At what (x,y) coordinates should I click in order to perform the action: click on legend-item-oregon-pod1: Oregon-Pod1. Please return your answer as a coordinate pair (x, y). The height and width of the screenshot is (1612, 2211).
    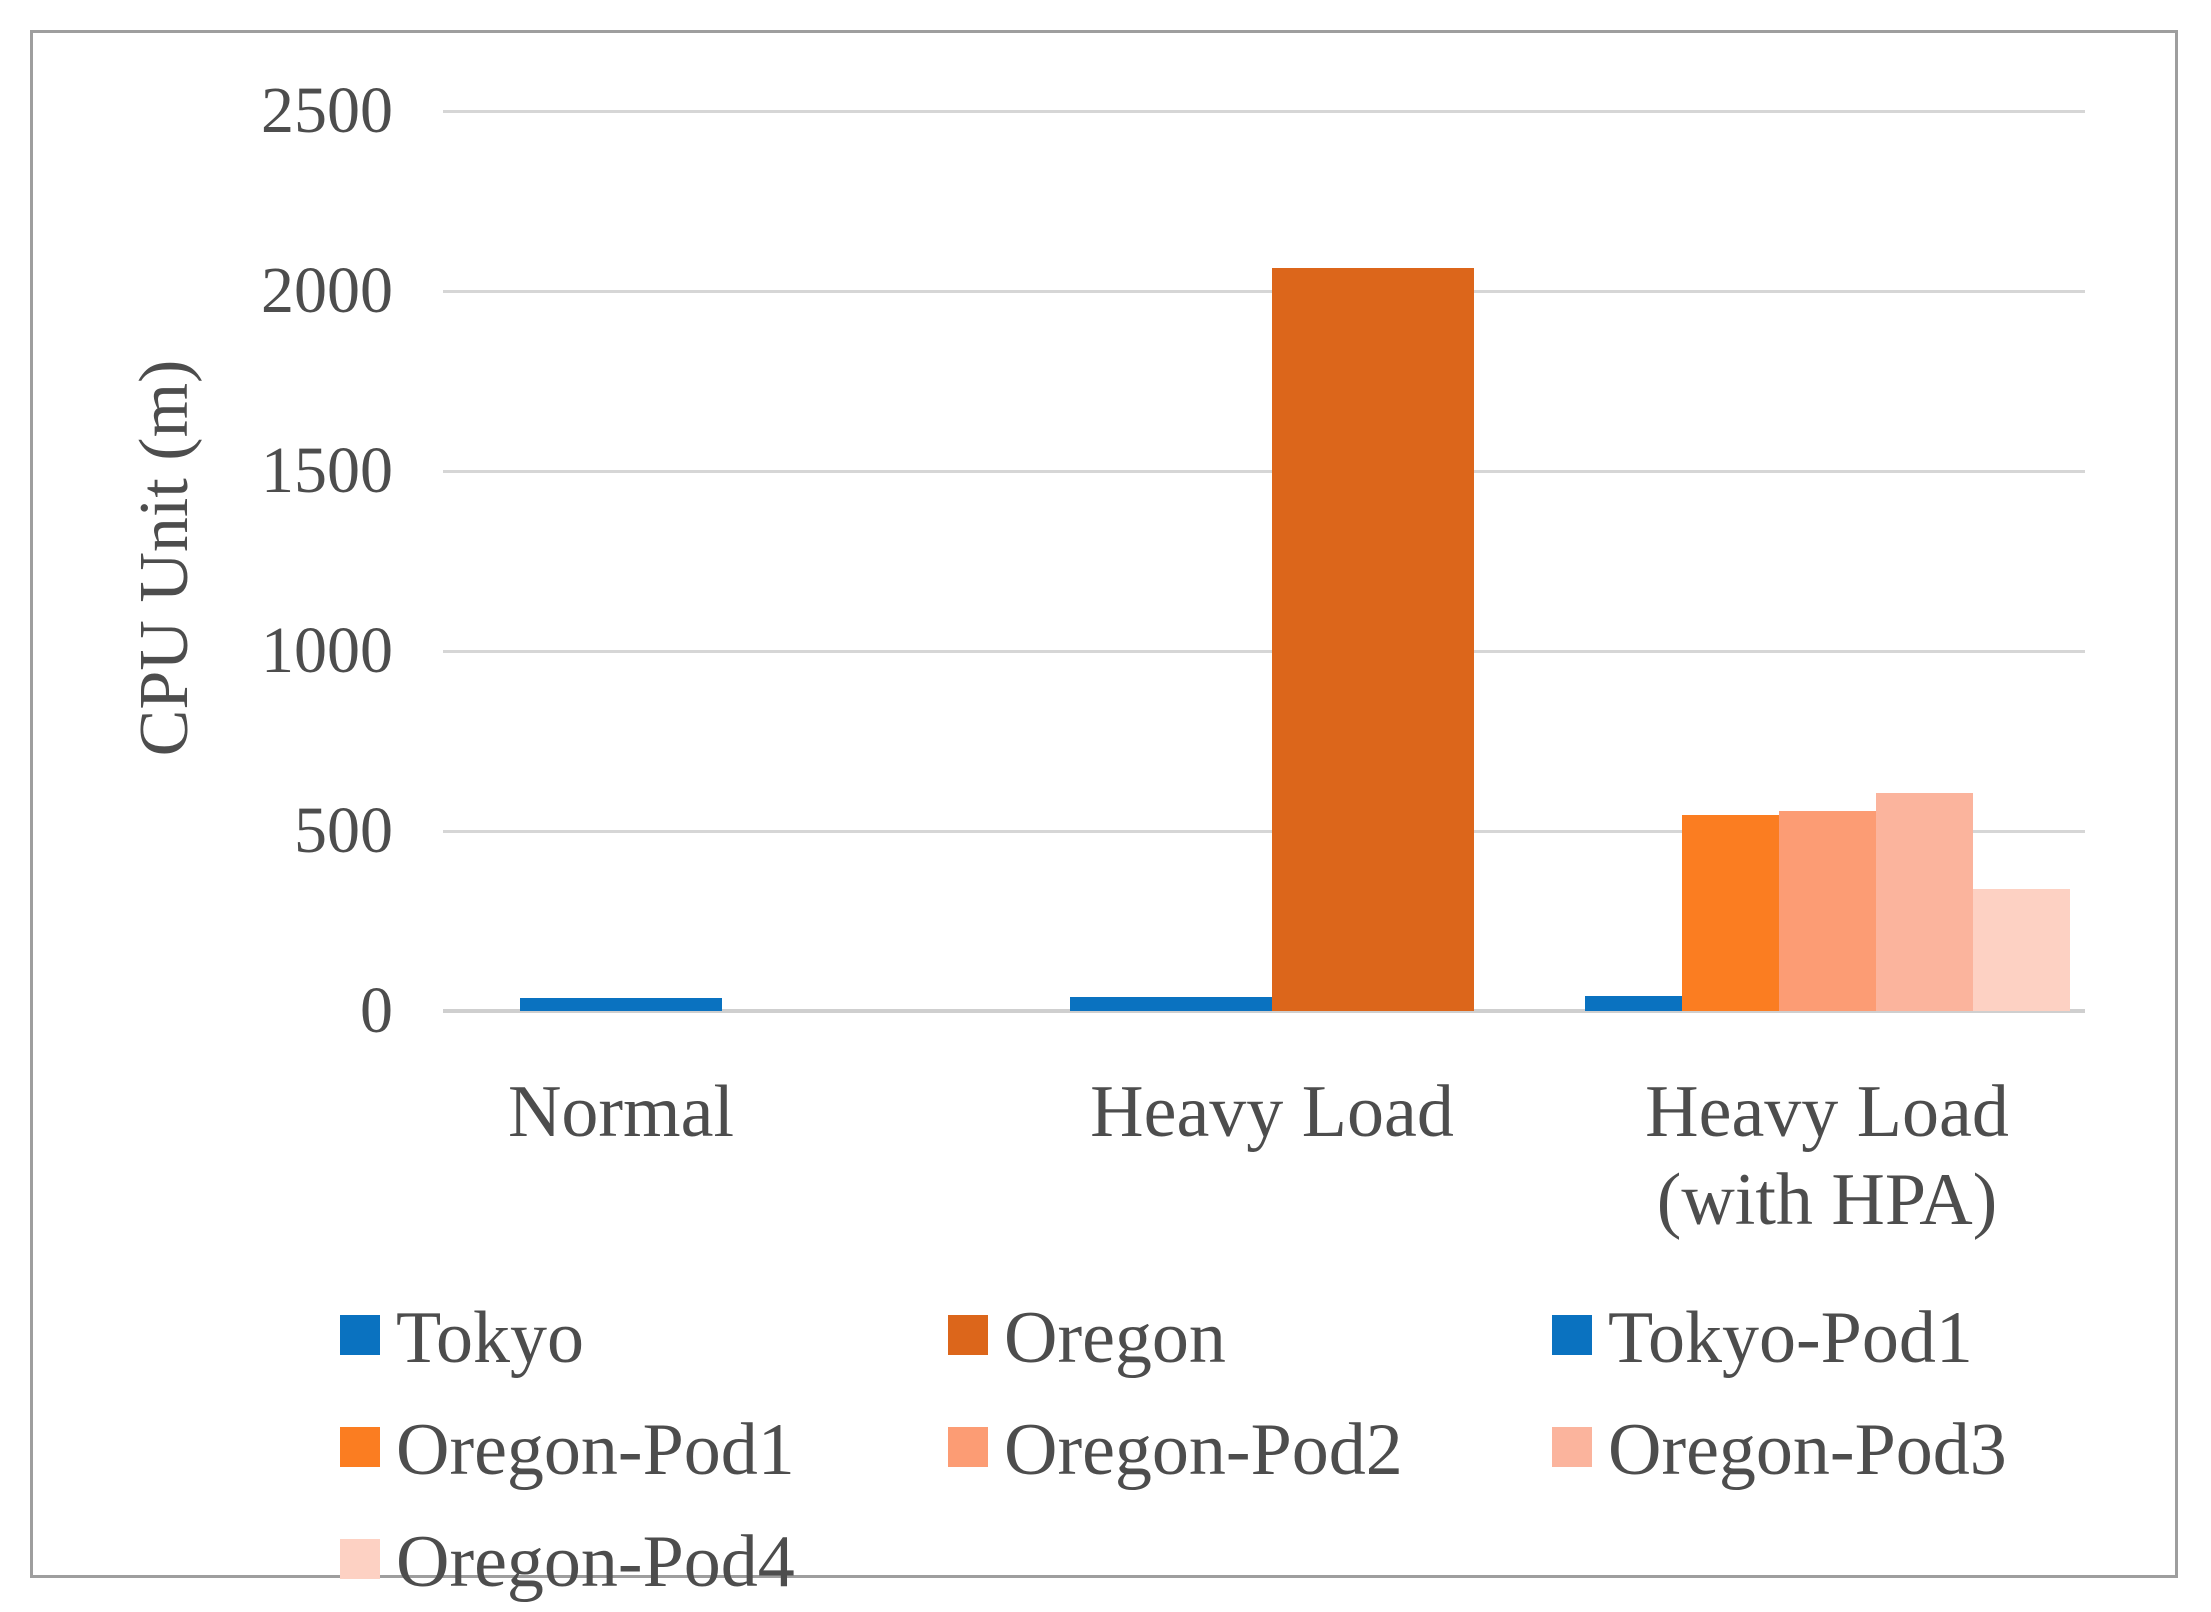
    Looking at the image, I should click on (567, 1450).